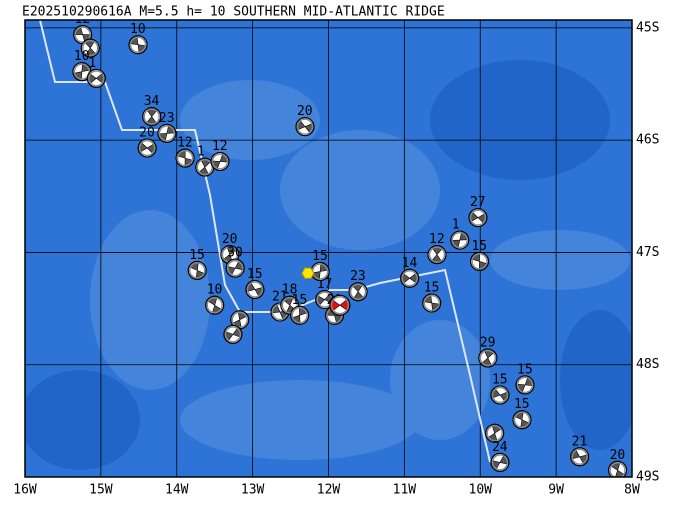  I want to click on lon-tick-label: 14W, so click(177, 490).